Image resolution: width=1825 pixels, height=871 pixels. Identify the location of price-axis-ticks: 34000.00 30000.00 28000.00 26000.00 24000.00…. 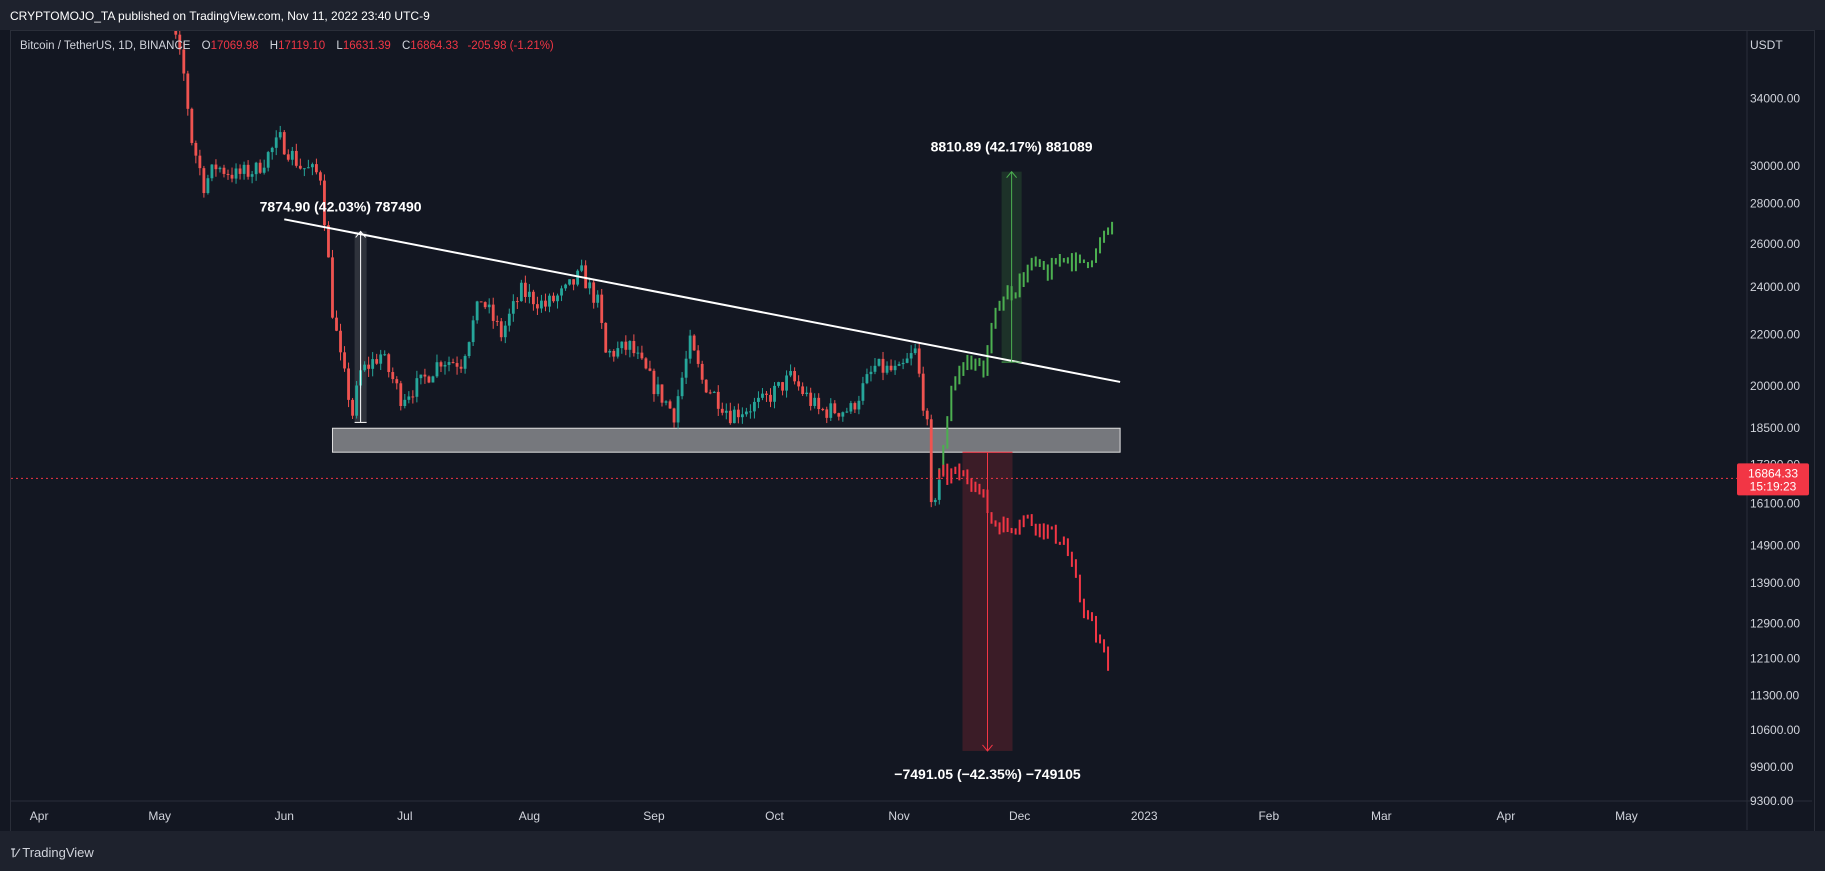
(1775, 449).